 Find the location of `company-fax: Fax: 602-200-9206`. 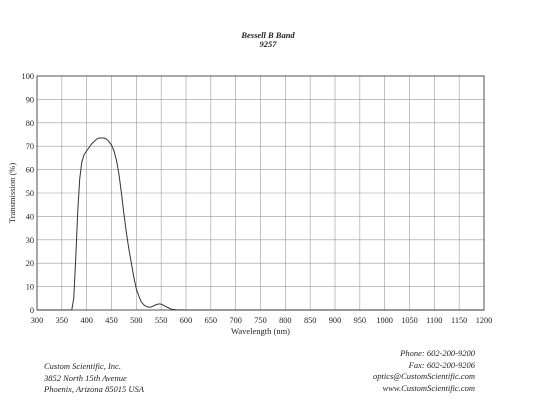

company-fax: Fax: 602-200-9206 is located at coordinates (441, 364).